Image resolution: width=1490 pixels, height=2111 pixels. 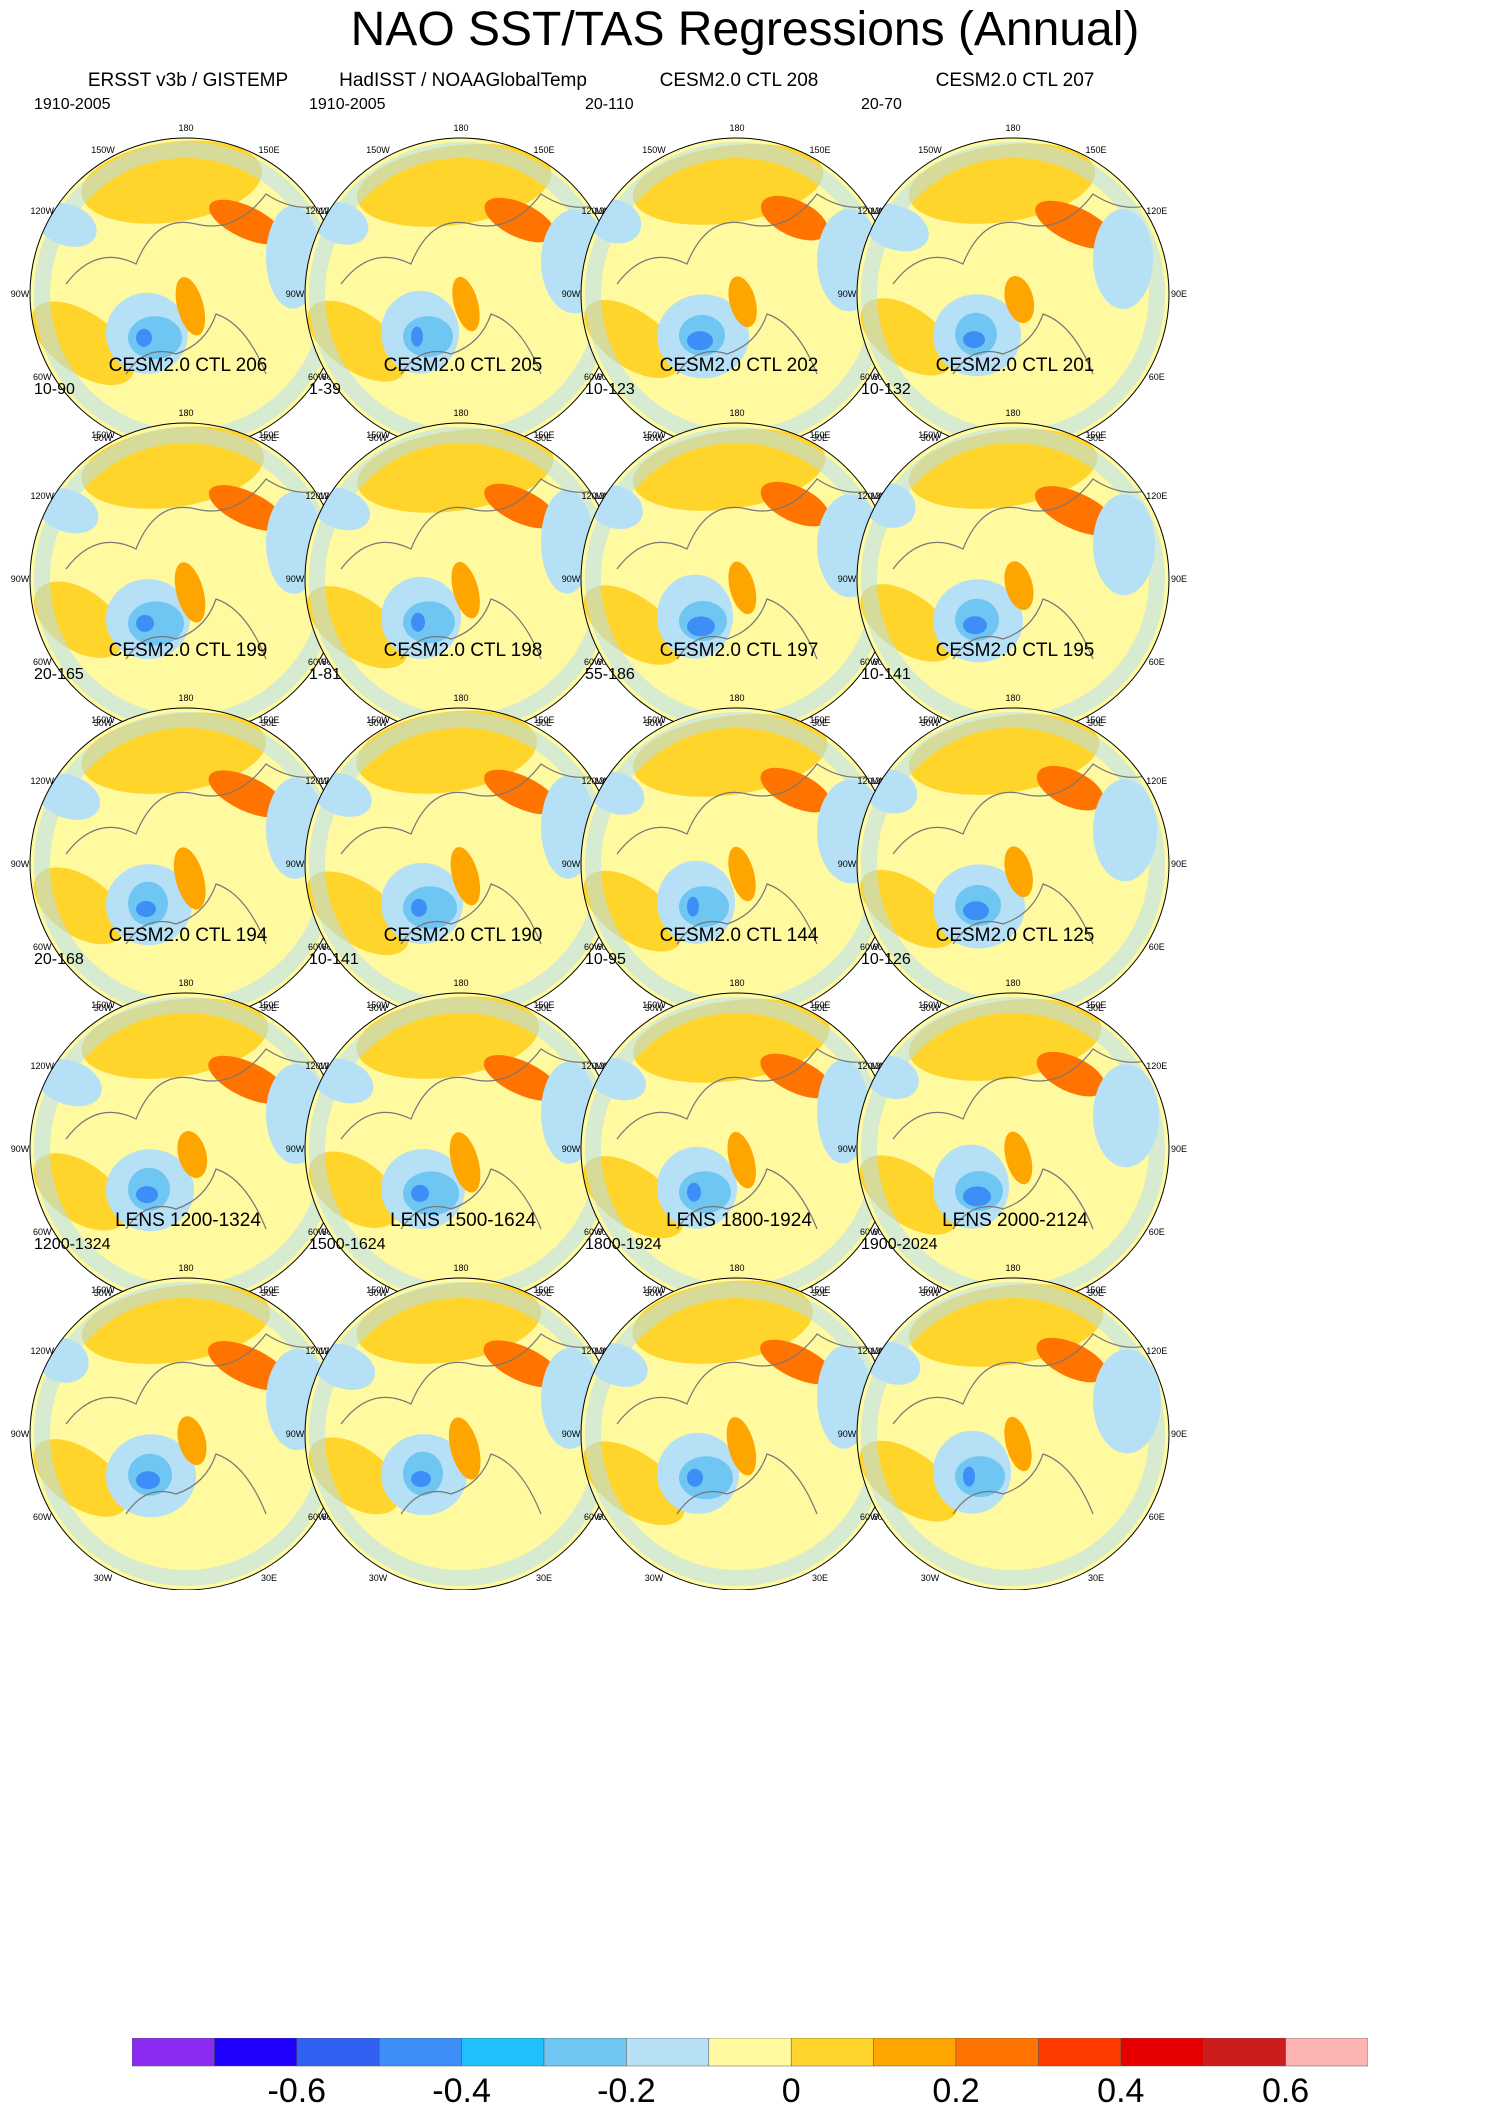 What do you see at coordinates (739, 935) in the screenshot?
I see `panel-title: CESM2.0 CTL 144` at bounding box center [739, 935].